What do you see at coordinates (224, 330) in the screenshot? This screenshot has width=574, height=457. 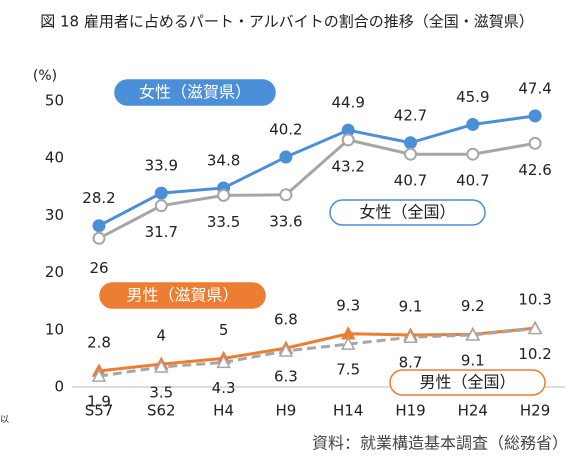 I see `data-label: 5` at bounding box center [224, 330].